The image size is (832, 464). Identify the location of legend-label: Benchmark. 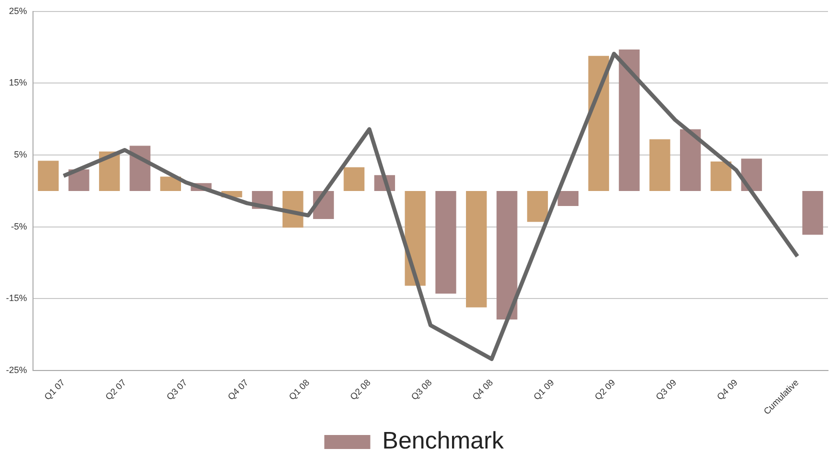
(443, 441).